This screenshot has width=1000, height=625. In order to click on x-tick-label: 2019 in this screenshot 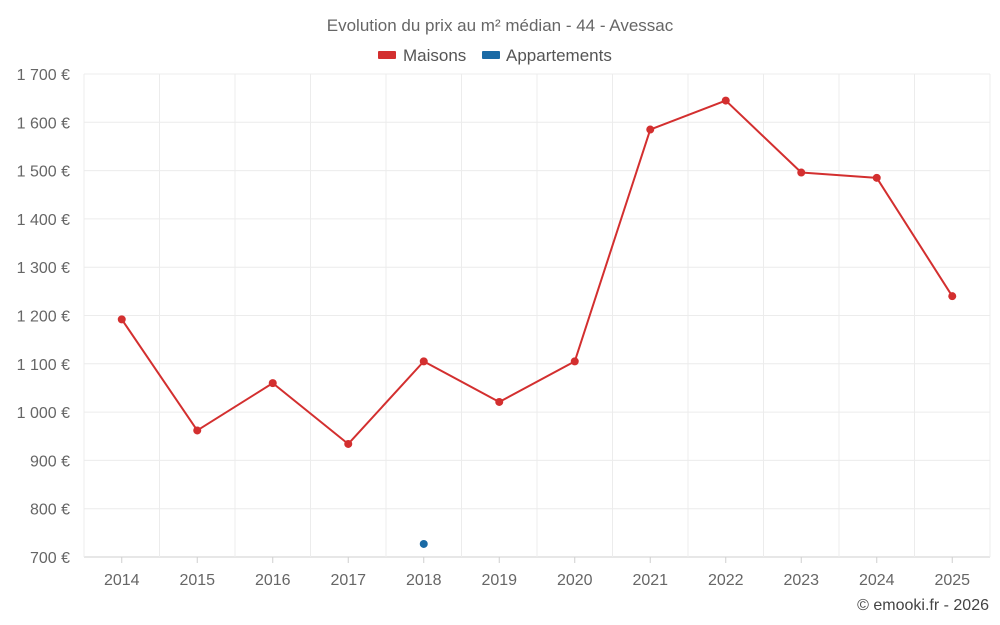, I will do `click(499, 580)`.